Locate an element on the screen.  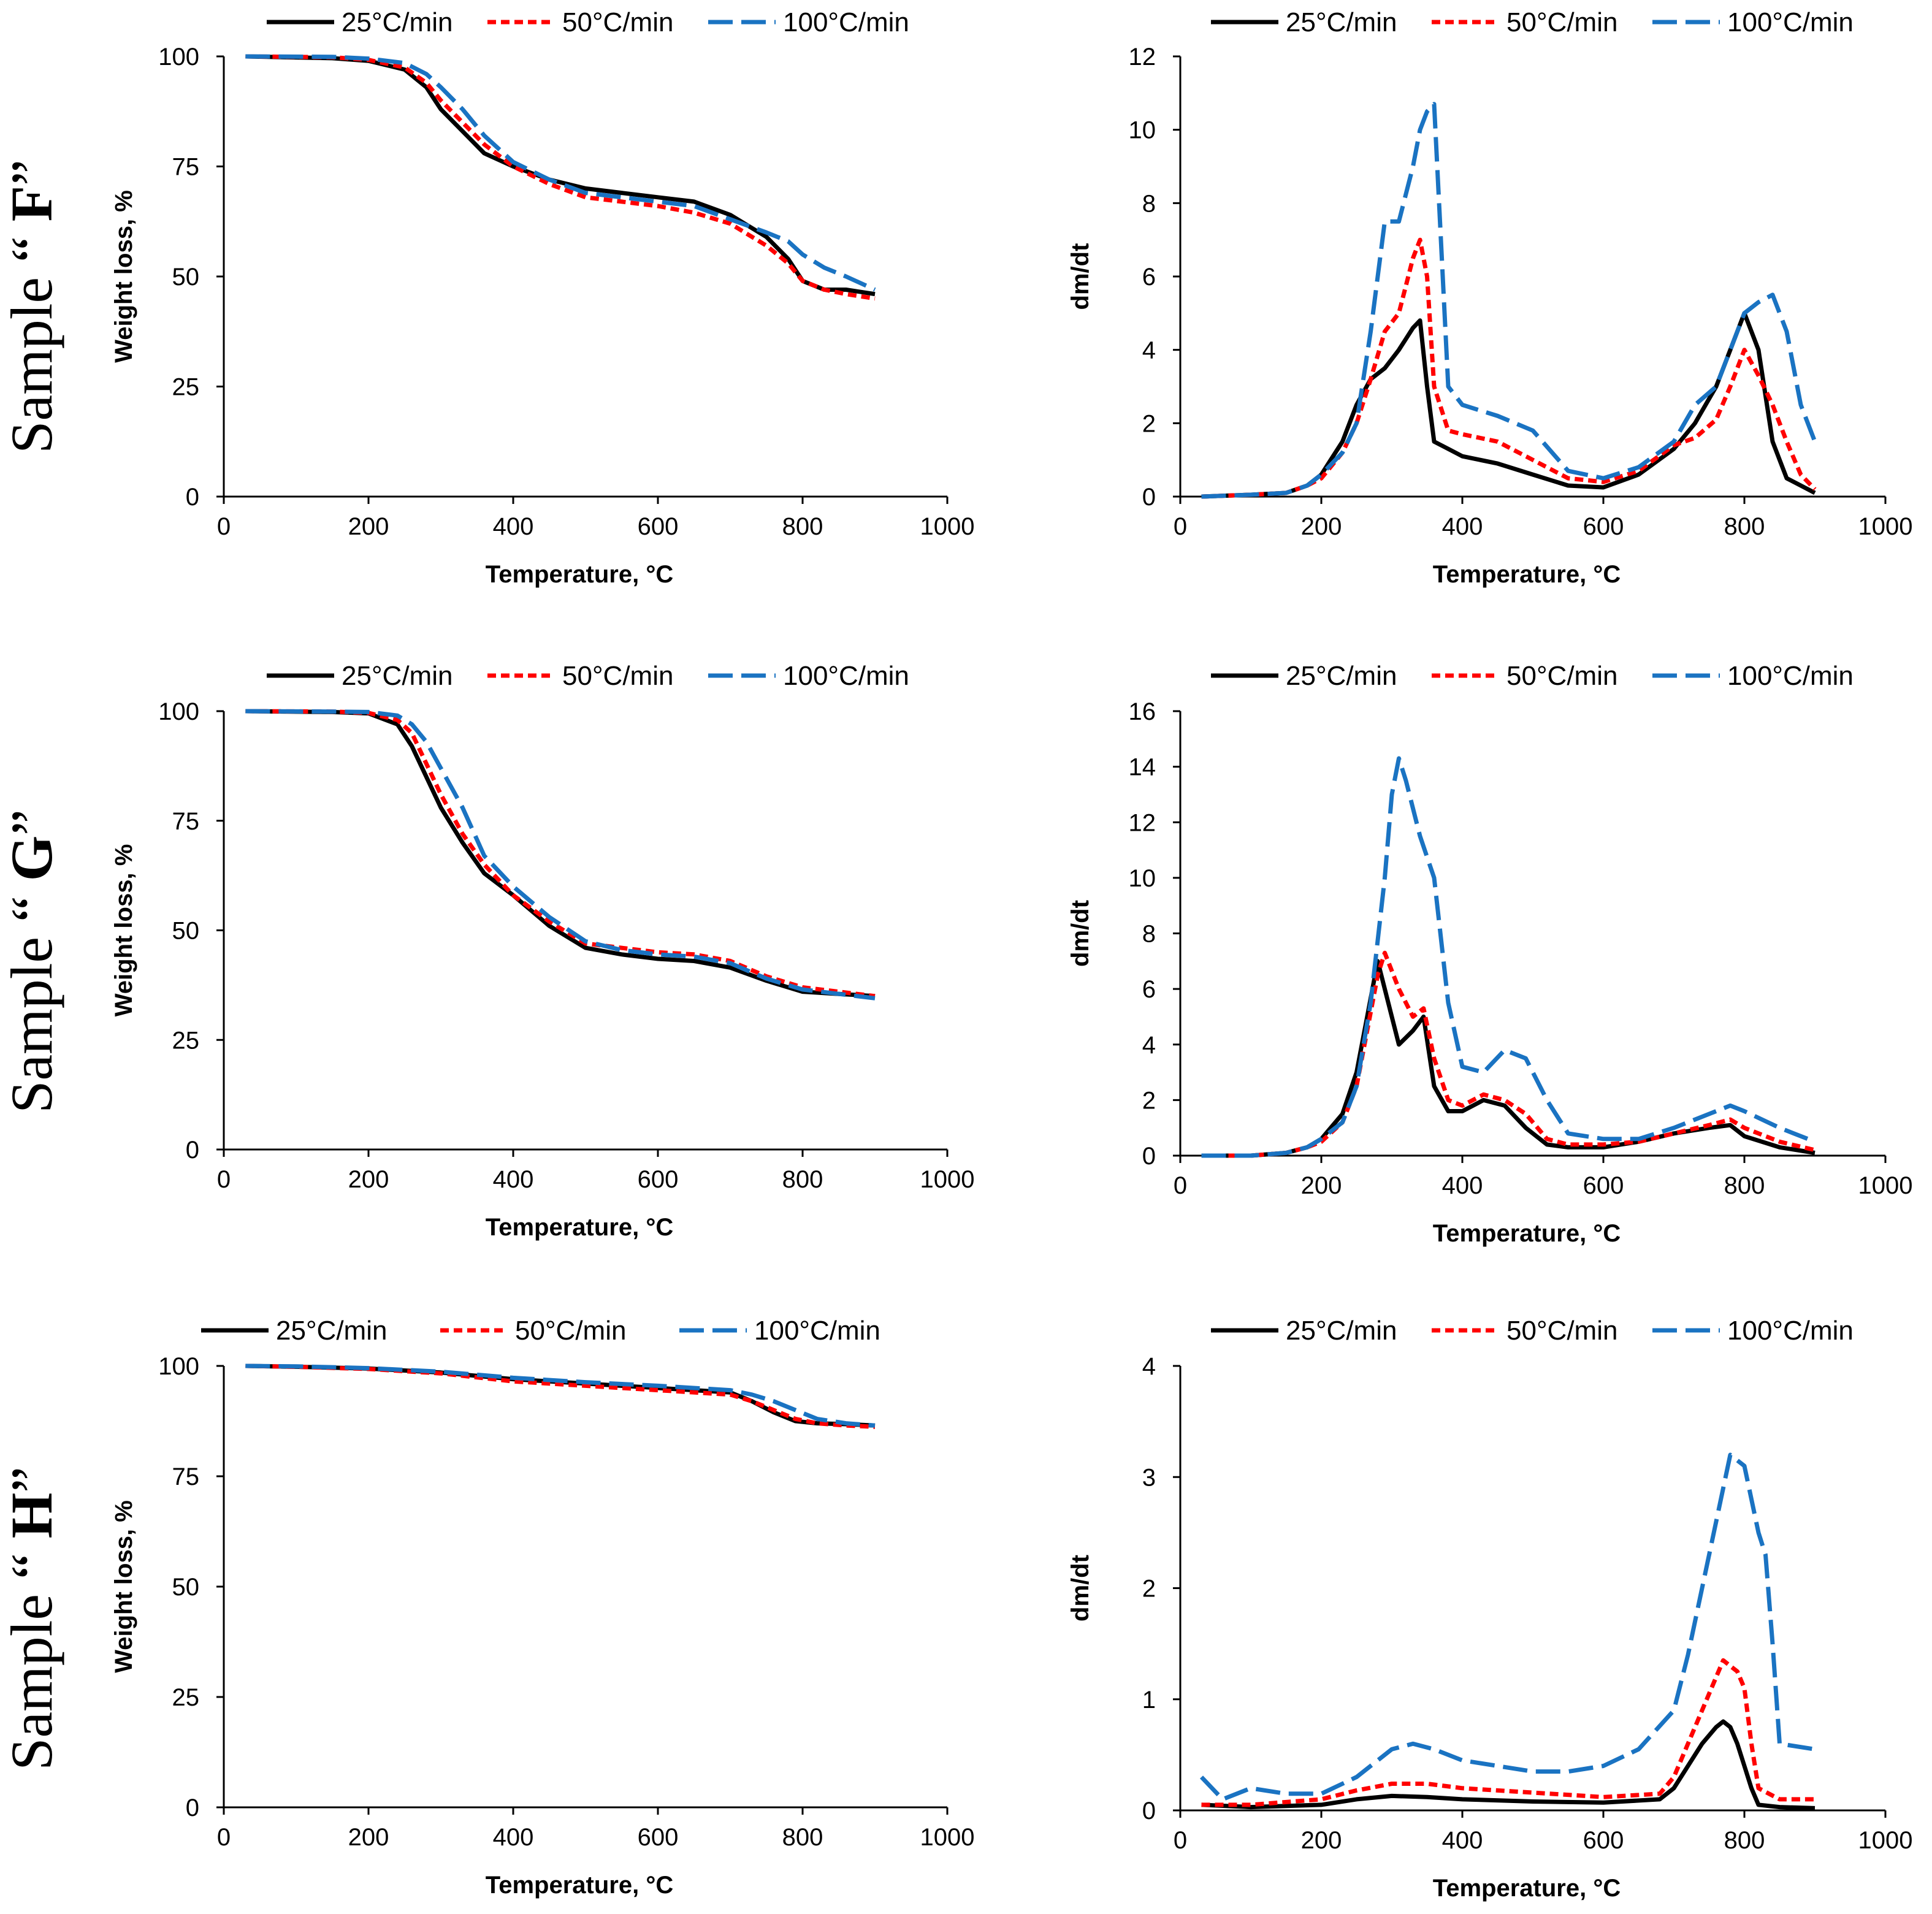
y-tick-label: 14 is located at coordinates (1142, 768).